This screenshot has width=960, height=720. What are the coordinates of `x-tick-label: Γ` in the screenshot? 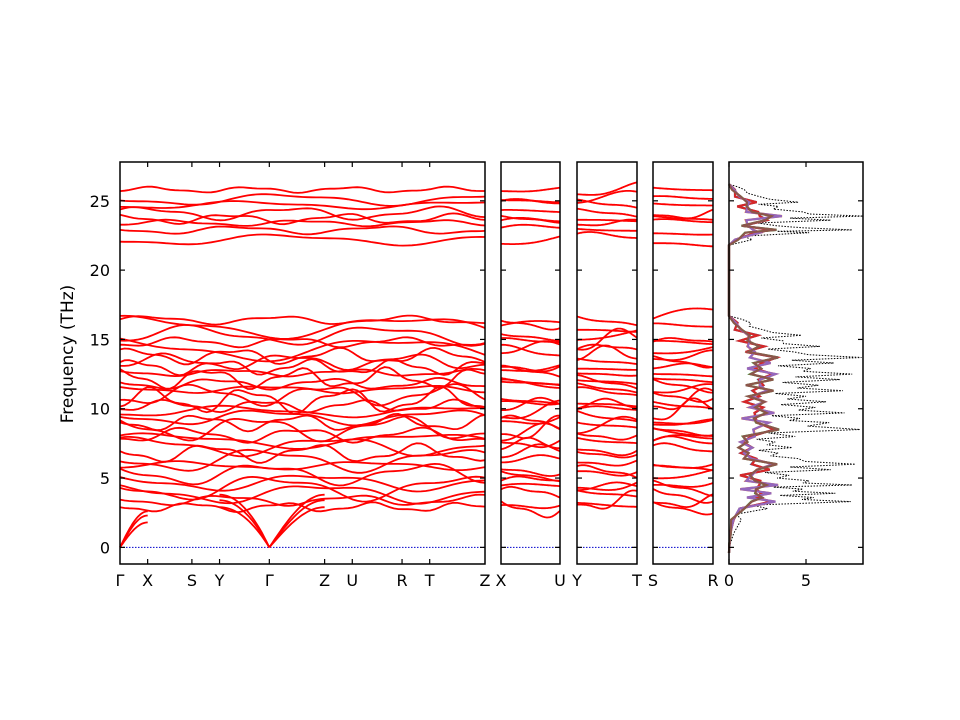 It's located at (269, 580).